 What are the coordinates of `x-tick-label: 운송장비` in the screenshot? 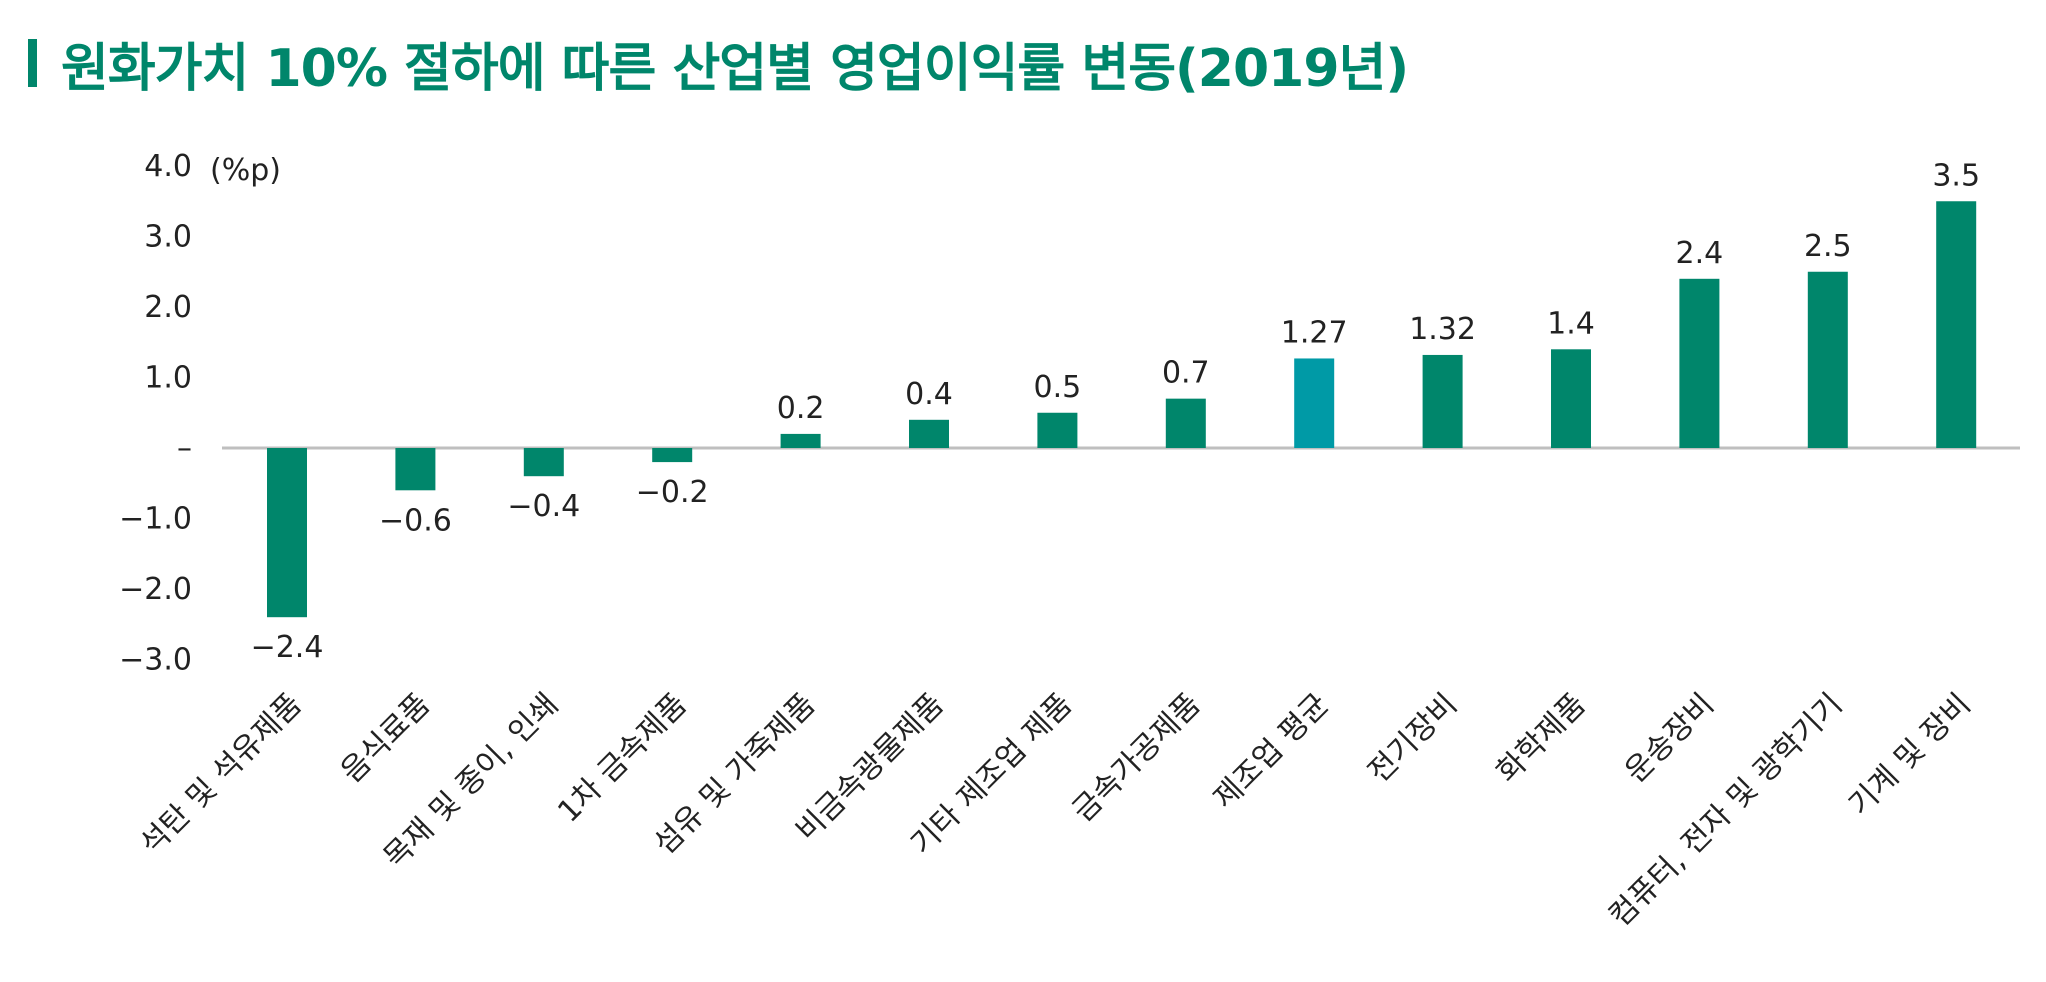 It's located at (1669, 738).